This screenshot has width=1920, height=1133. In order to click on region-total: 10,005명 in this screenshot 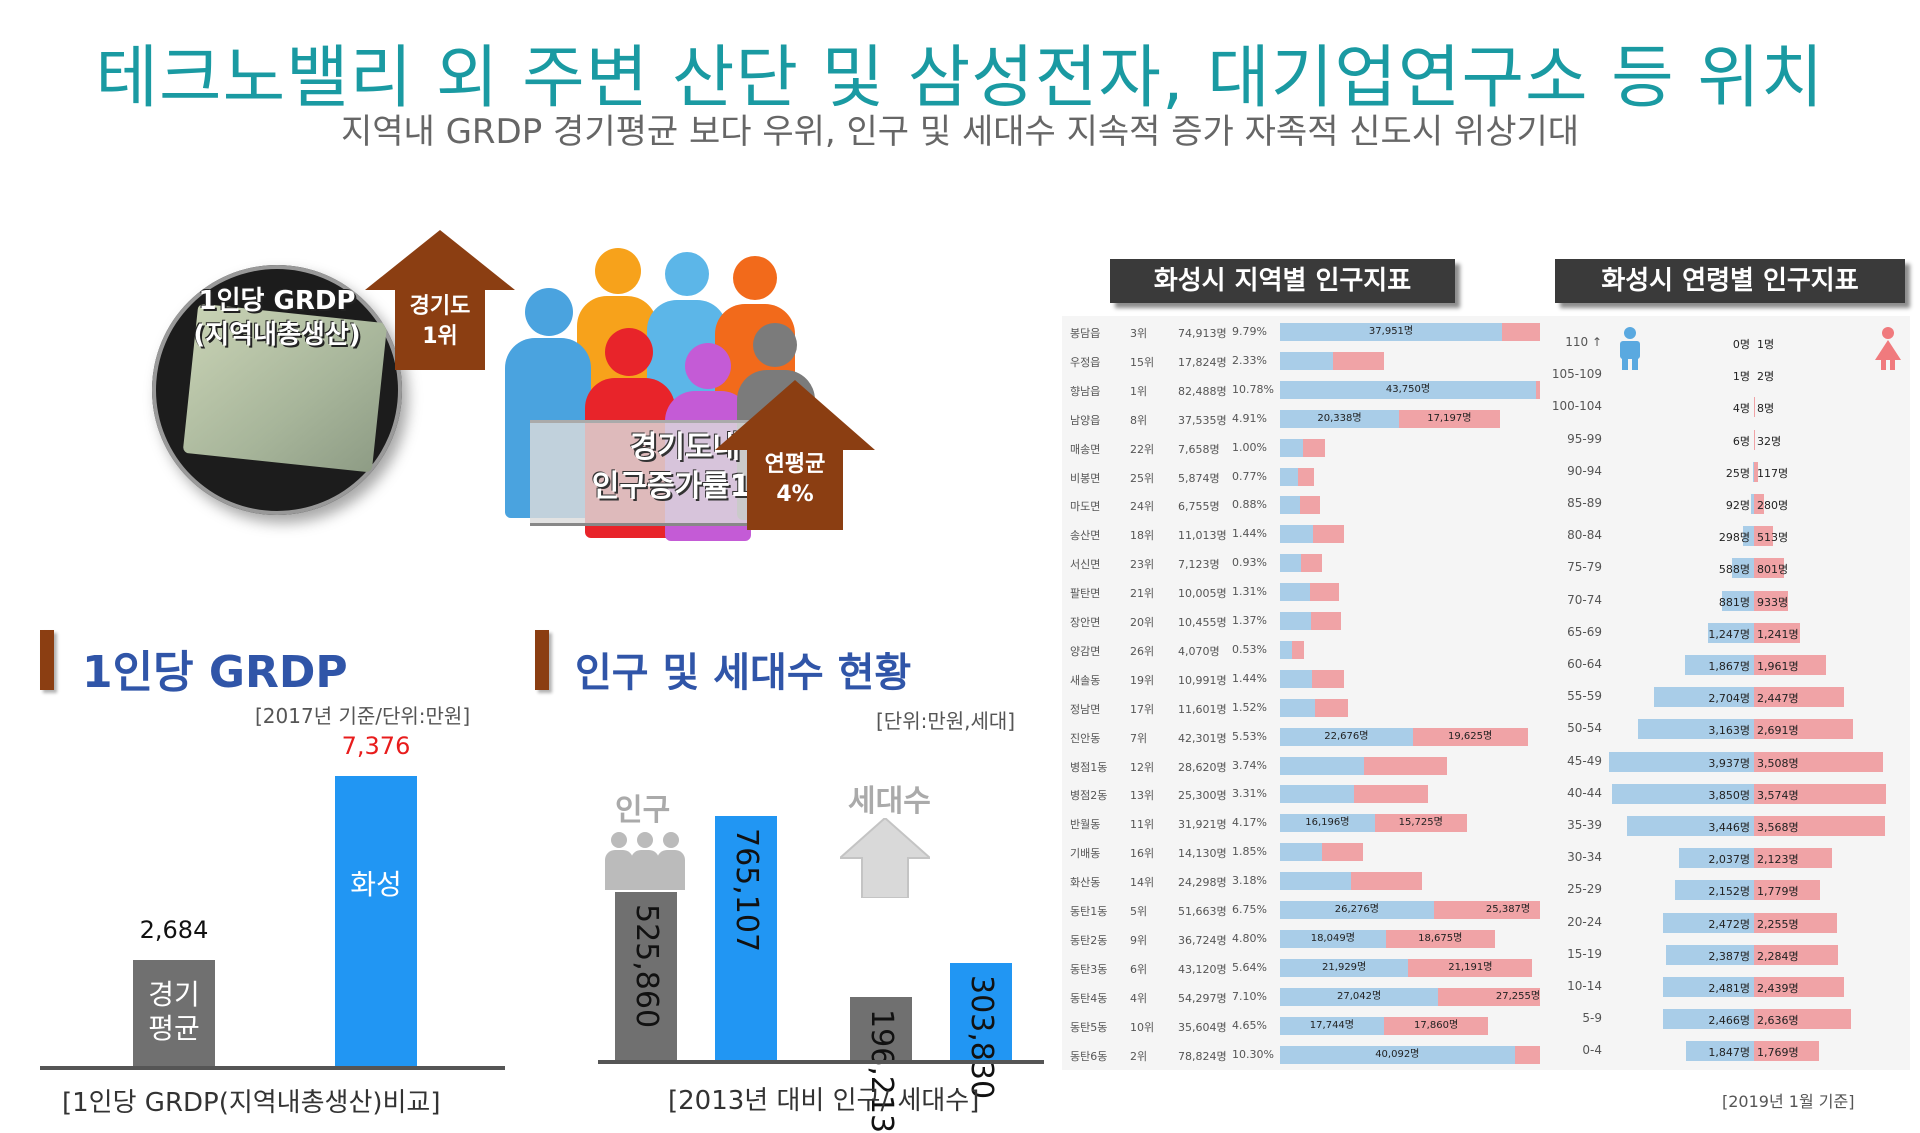, I will do `click(1202, 593)`.